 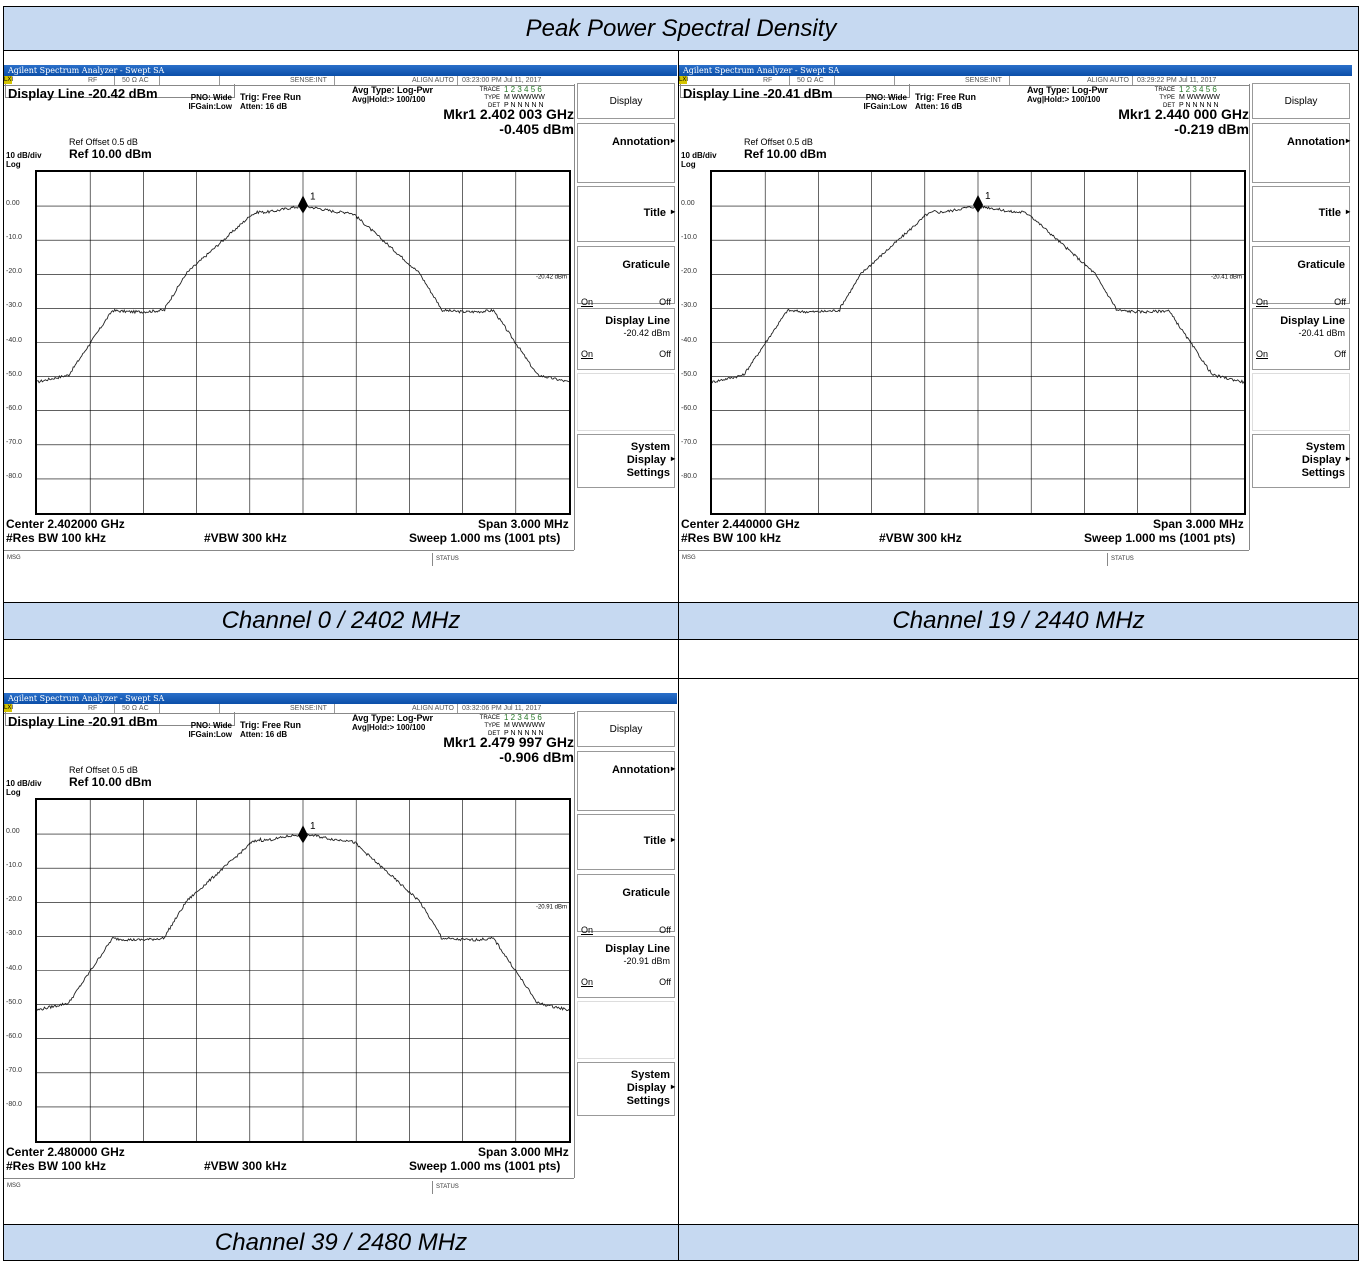 I want to click on timestamp: 03:32:06 PM Jul 11, 2017, so click(x=502, y=708).